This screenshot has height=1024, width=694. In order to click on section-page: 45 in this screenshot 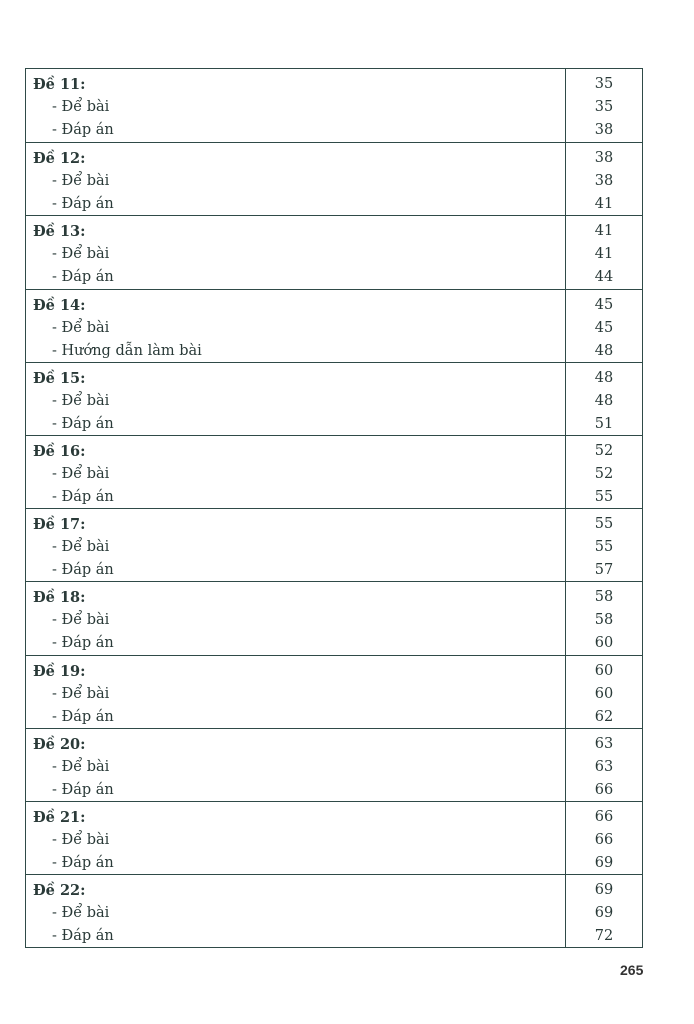, I will do `click(604, 304)`.